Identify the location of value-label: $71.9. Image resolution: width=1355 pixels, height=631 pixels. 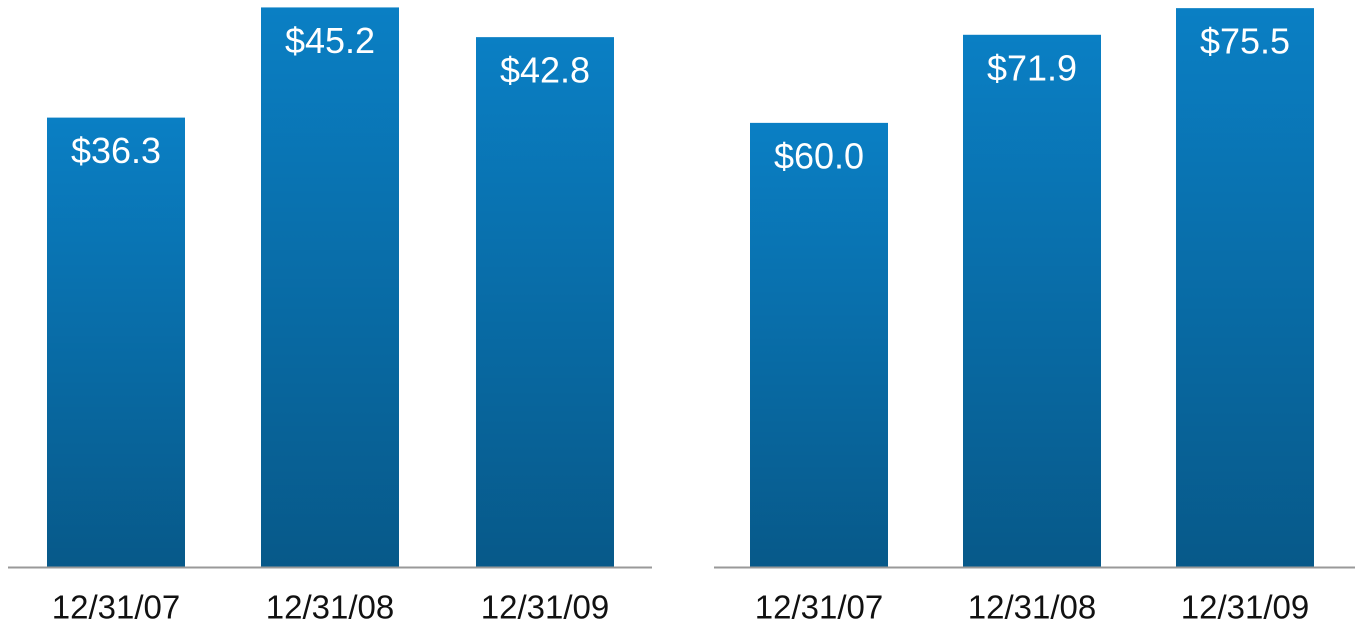
(1032, 67).